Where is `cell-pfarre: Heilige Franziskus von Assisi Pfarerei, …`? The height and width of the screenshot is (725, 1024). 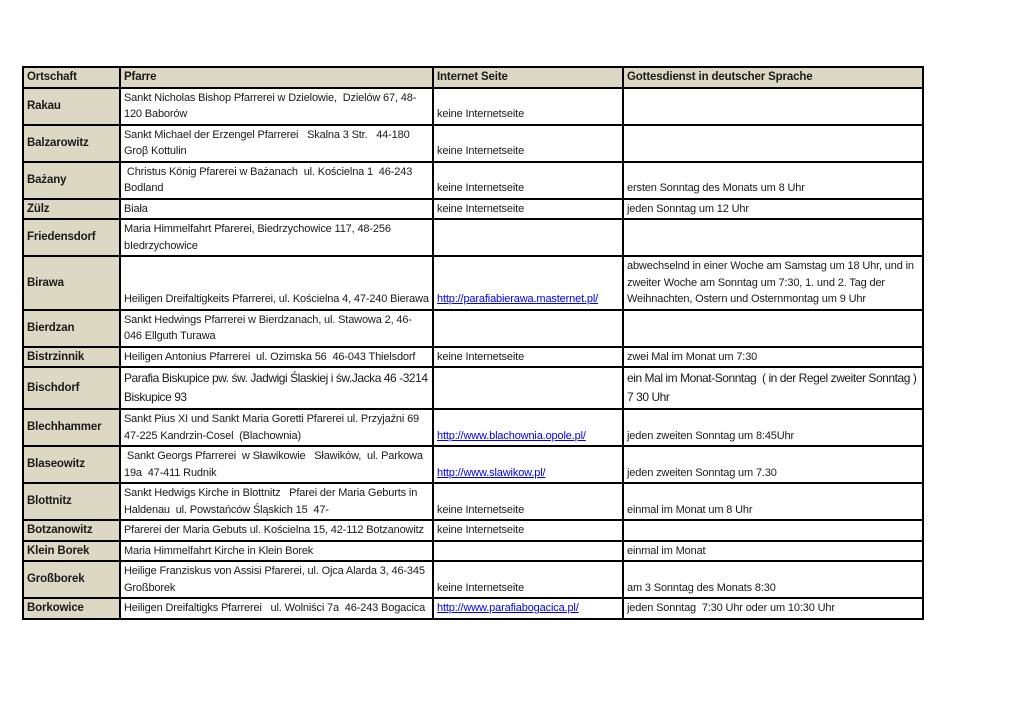
cell-pfarre: Heilige Franziskus von Assisi Pfarerei, … is located at coordinates (276, 579).